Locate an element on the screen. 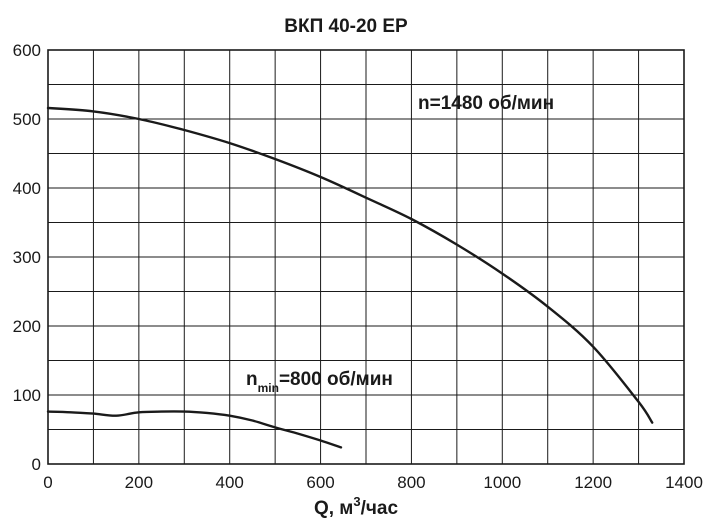  x-tick-label: 1400 is located at coordinates (684, 482).